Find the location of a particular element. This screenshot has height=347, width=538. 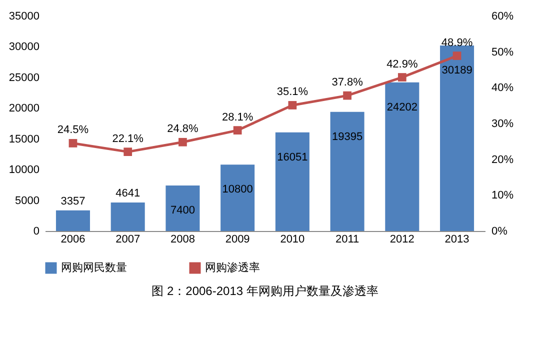

text: 图 2：2006-2013 年网购用户数量及渗透率 is located at coordinates (265, 291).